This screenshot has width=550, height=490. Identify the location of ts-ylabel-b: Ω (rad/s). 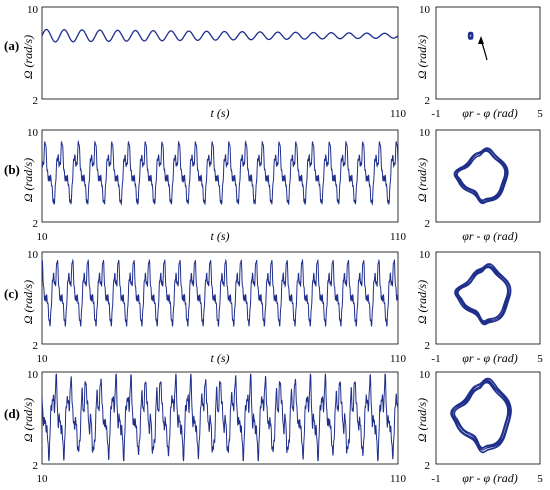
(28, 180).